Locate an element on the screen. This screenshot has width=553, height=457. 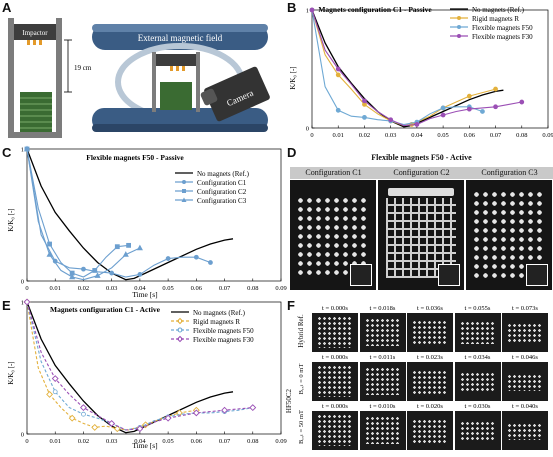
chart-c-legend-c1: Configuration C1 is located at coordinates (222, 183).